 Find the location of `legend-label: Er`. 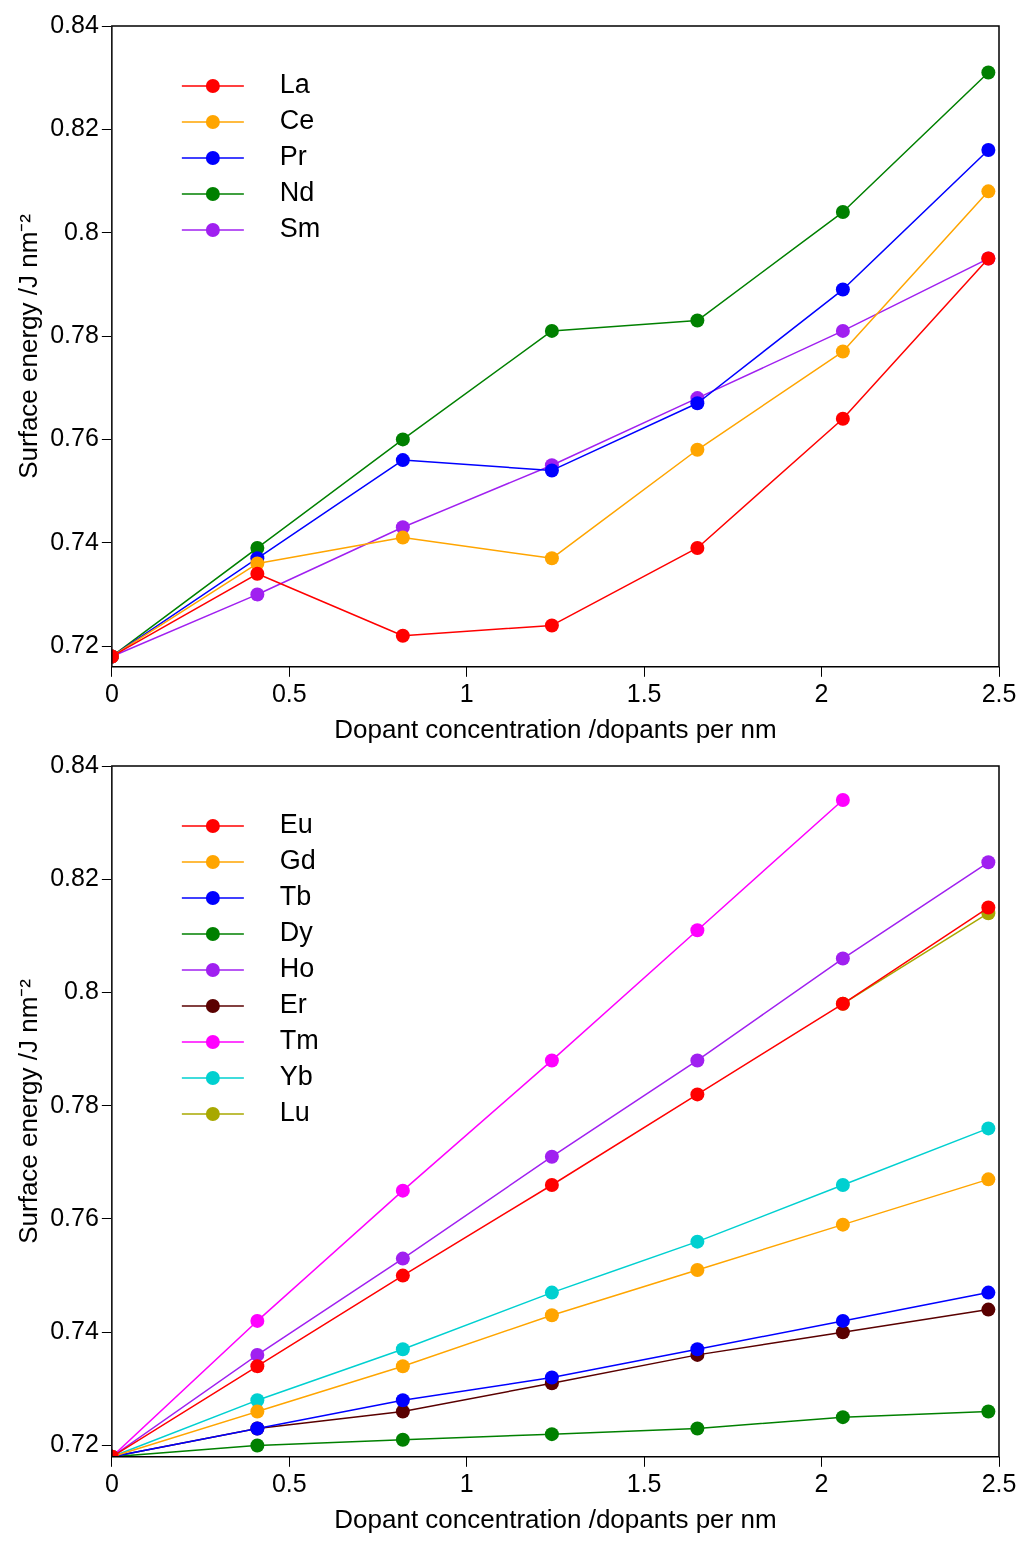

legend-label: Er is located at coordinates (293, 1004).